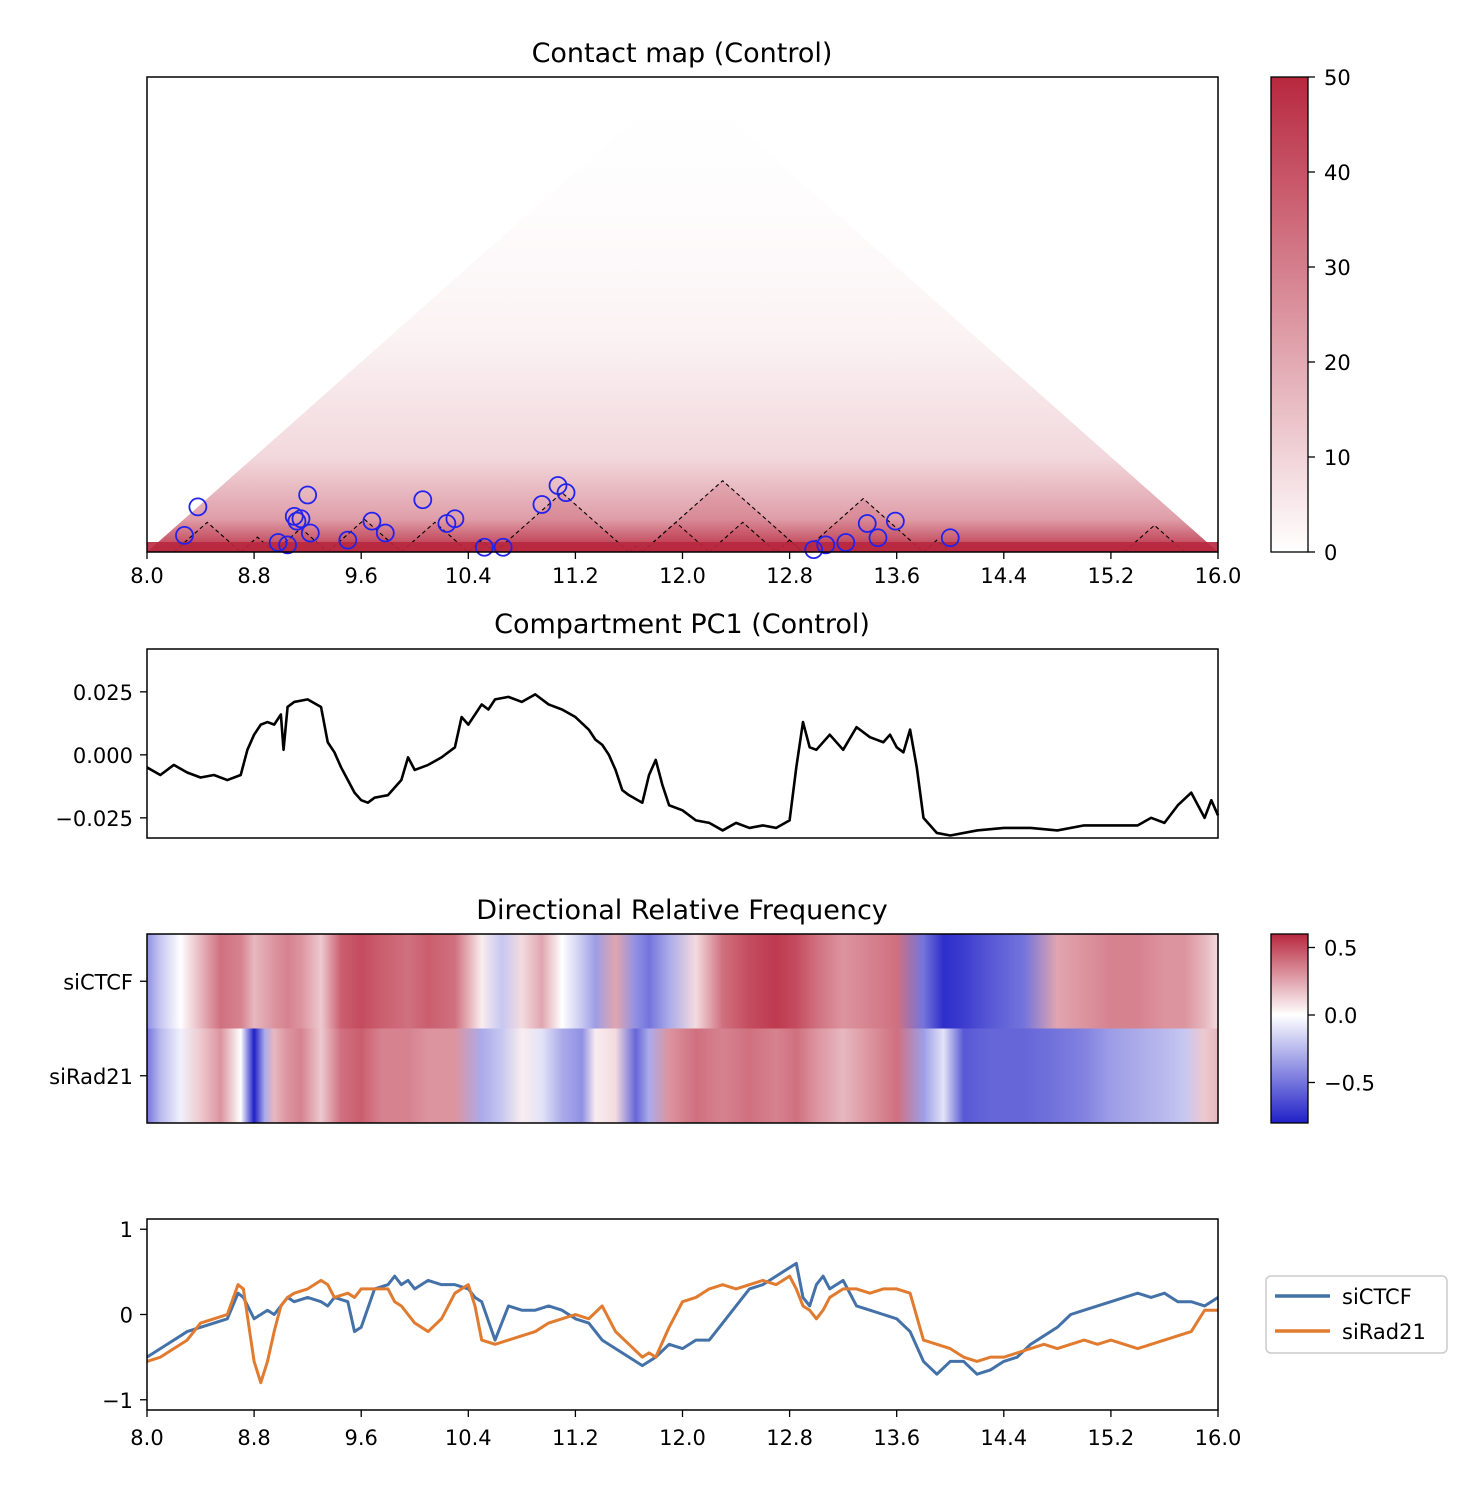 This screenshot has width=1471, height=1499. I want to click on drf-row-siCTCF, so click(682, 981).